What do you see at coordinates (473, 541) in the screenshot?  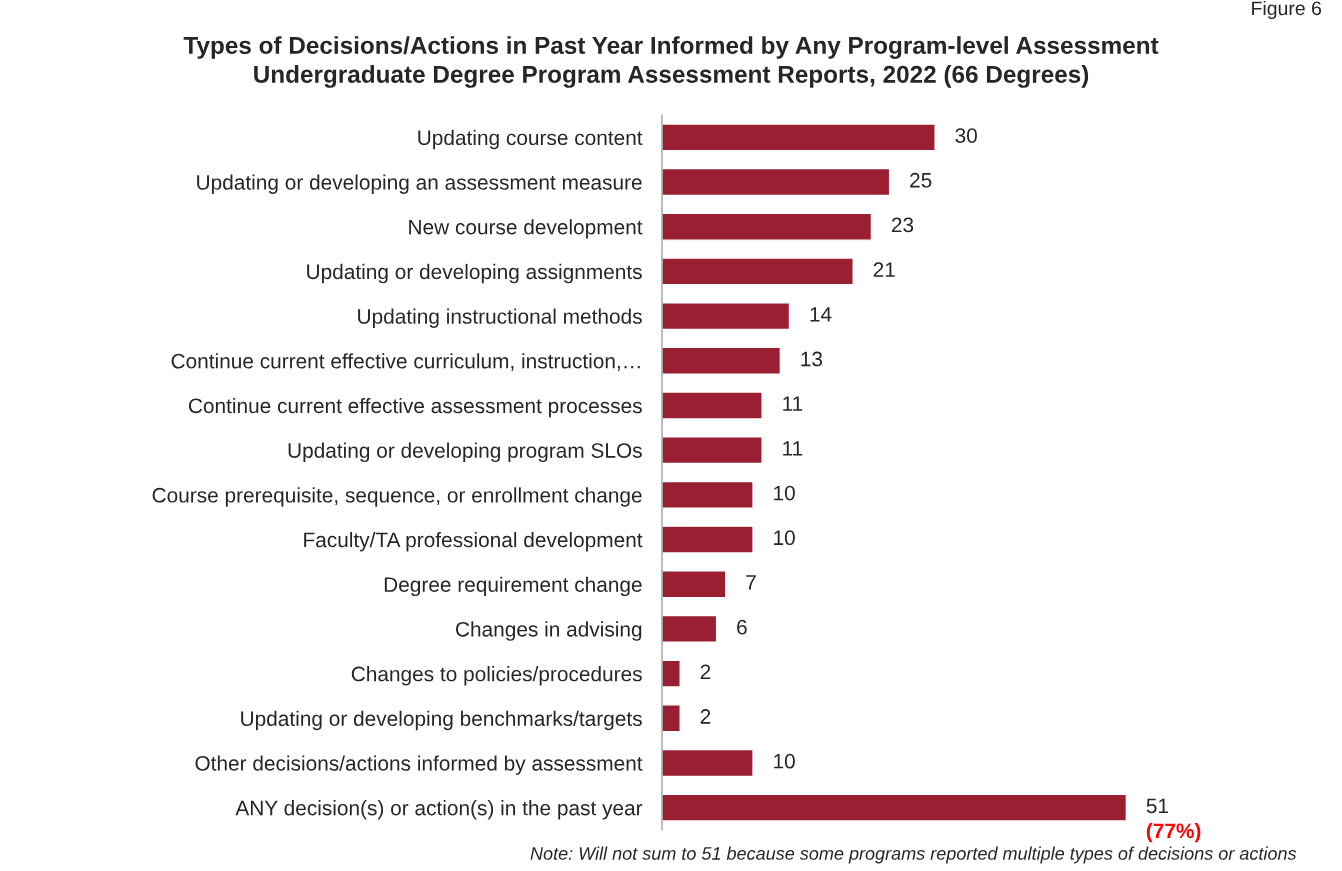 I see `y-tick-label: Faculty/TA professional development` at bounding box center [473, 541].